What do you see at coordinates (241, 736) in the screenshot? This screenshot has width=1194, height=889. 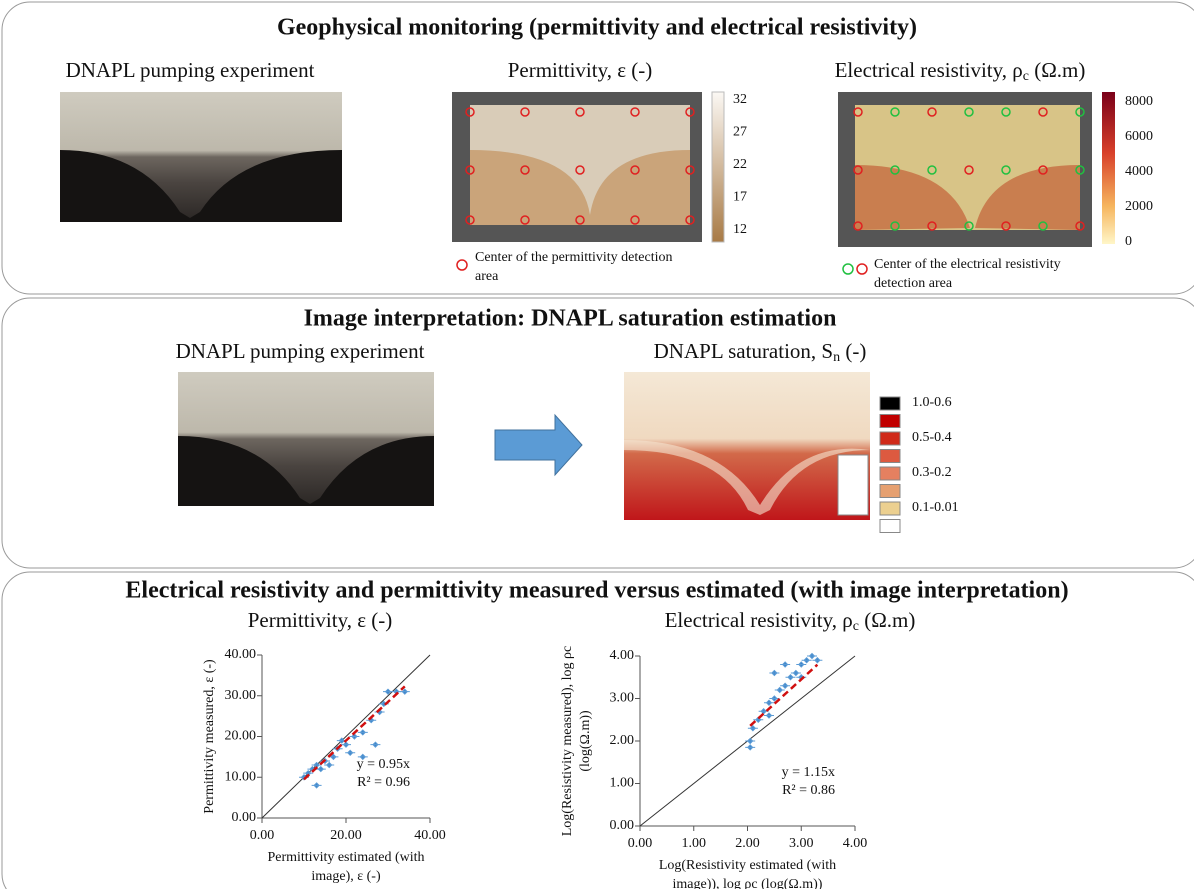 I see `y-tick-label: 20.00` at bounding box center [241, 736].